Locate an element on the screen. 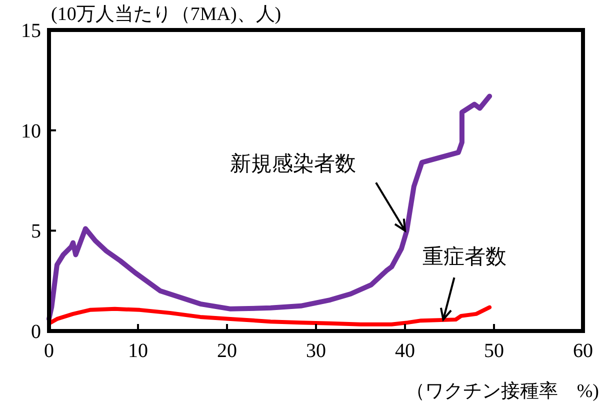 Image resolution: width=603 pixels, height=403 pixels. x-axis-title: （ワクチン接種率 %) is located at coordinates (502, 391).